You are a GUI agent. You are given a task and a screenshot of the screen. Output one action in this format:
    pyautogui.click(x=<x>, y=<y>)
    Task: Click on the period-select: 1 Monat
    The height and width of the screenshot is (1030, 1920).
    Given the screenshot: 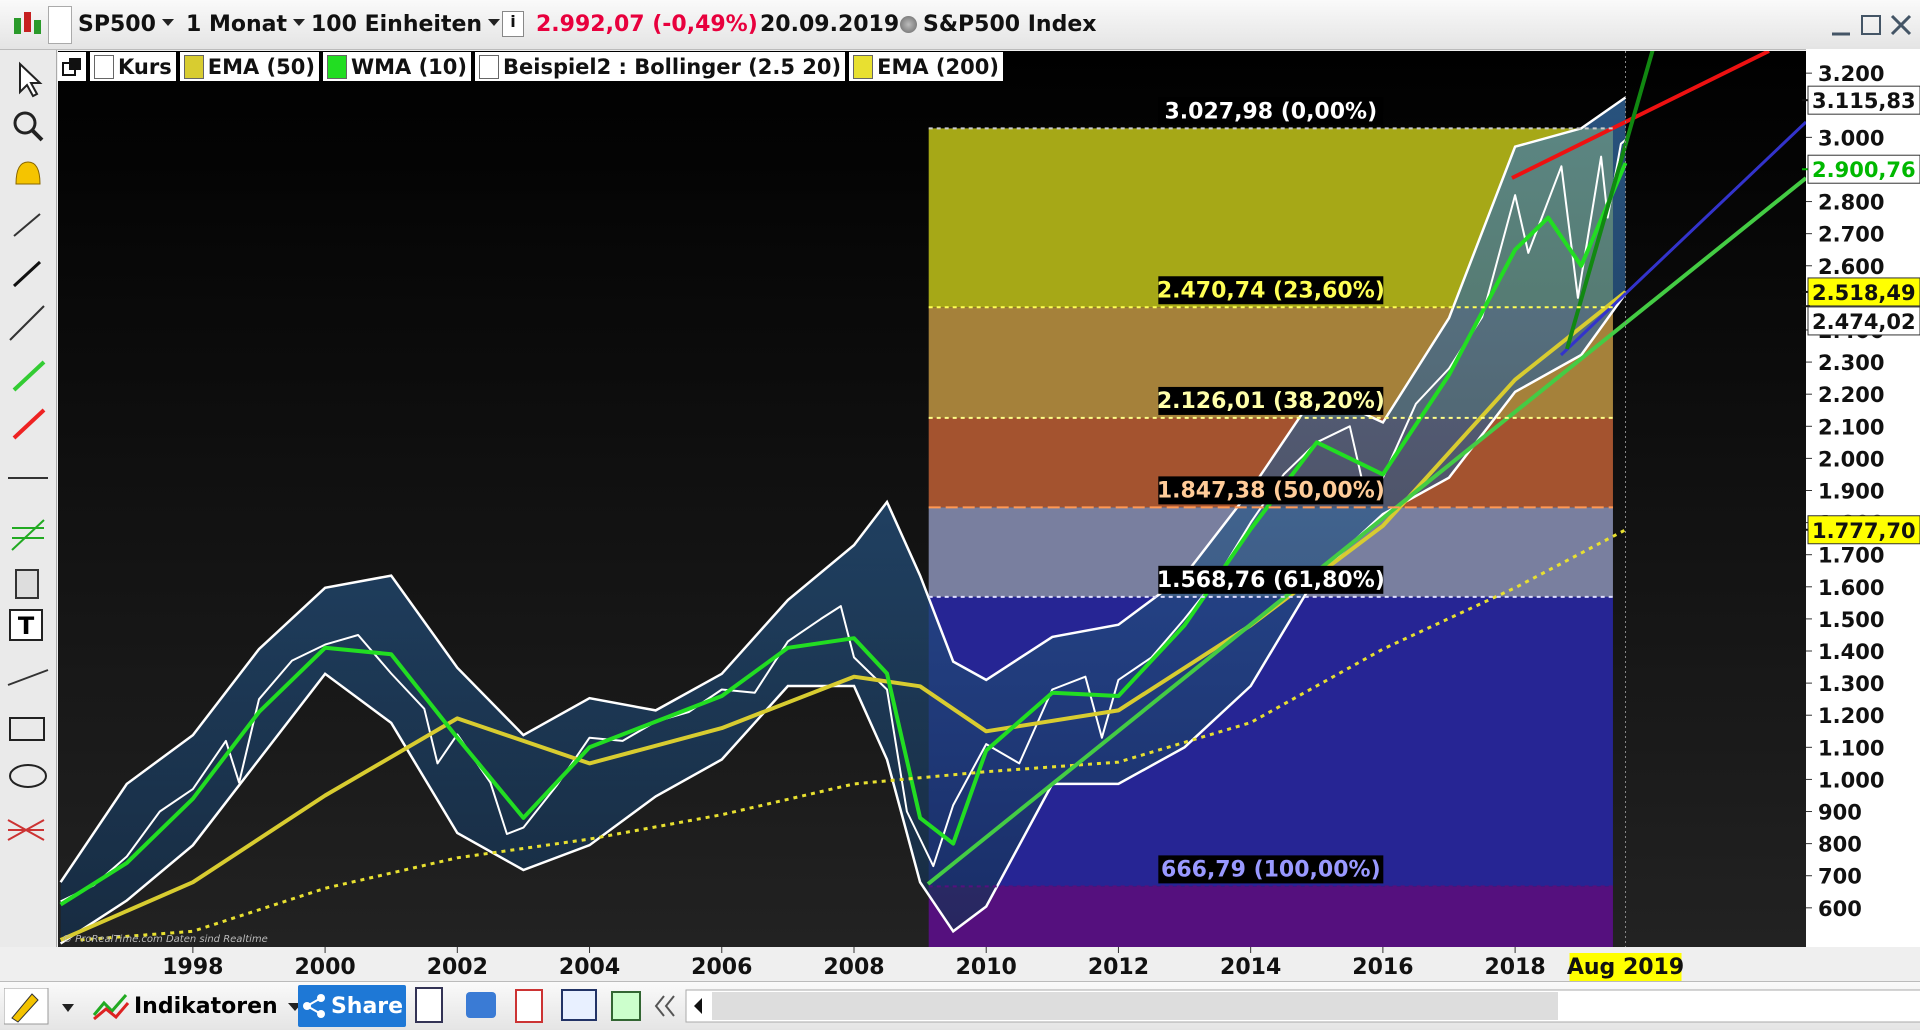 What is the action you would take?
    pyautogui.click(x=245, y=24)
    